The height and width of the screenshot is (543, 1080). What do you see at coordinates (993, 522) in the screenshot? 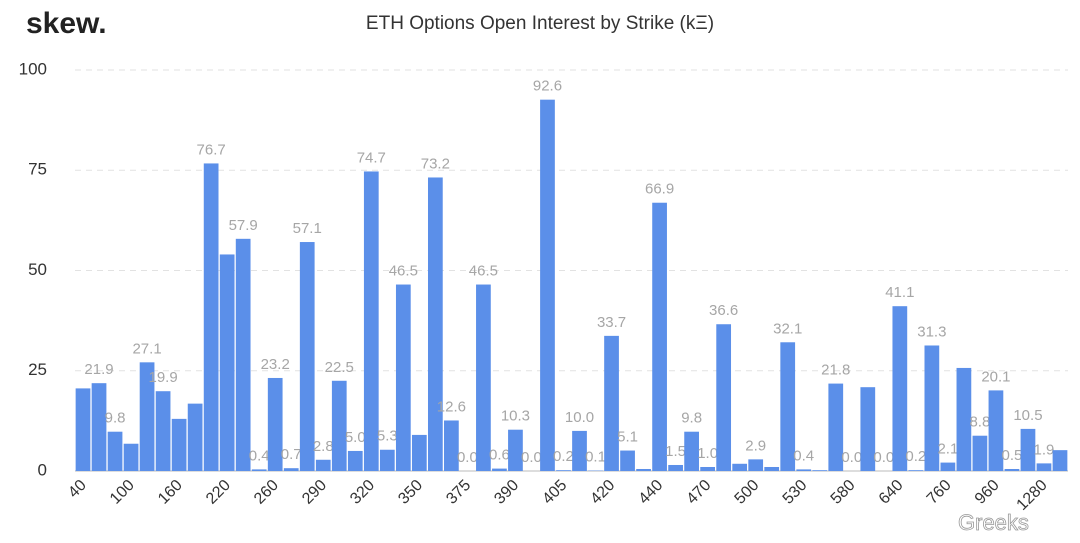
I see `watermark: Greeks` at bounding box center [993, 522].